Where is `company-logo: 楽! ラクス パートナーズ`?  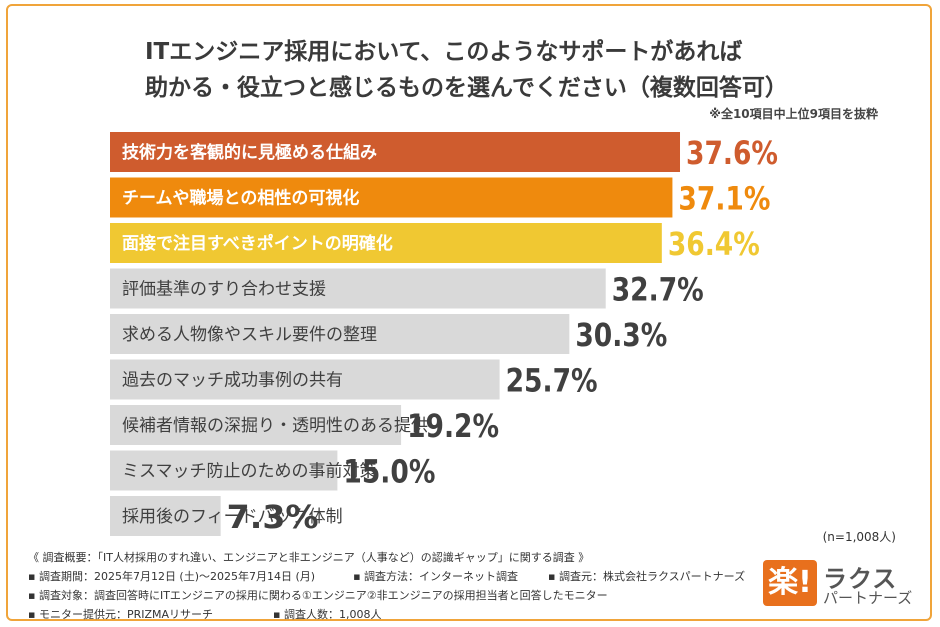
company-logo: 楽! ラクス パートナーズ is located at coordinates (838, 583).